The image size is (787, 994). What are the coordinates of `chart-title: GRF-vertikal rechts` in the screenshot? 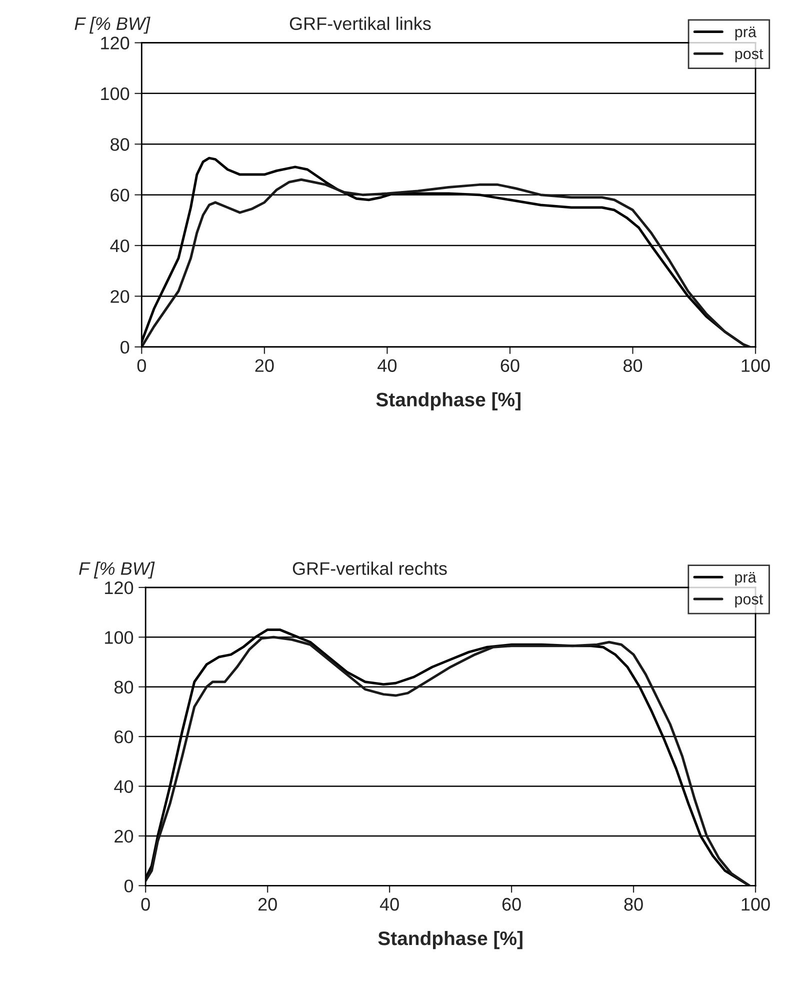 It's located at (369, 568).